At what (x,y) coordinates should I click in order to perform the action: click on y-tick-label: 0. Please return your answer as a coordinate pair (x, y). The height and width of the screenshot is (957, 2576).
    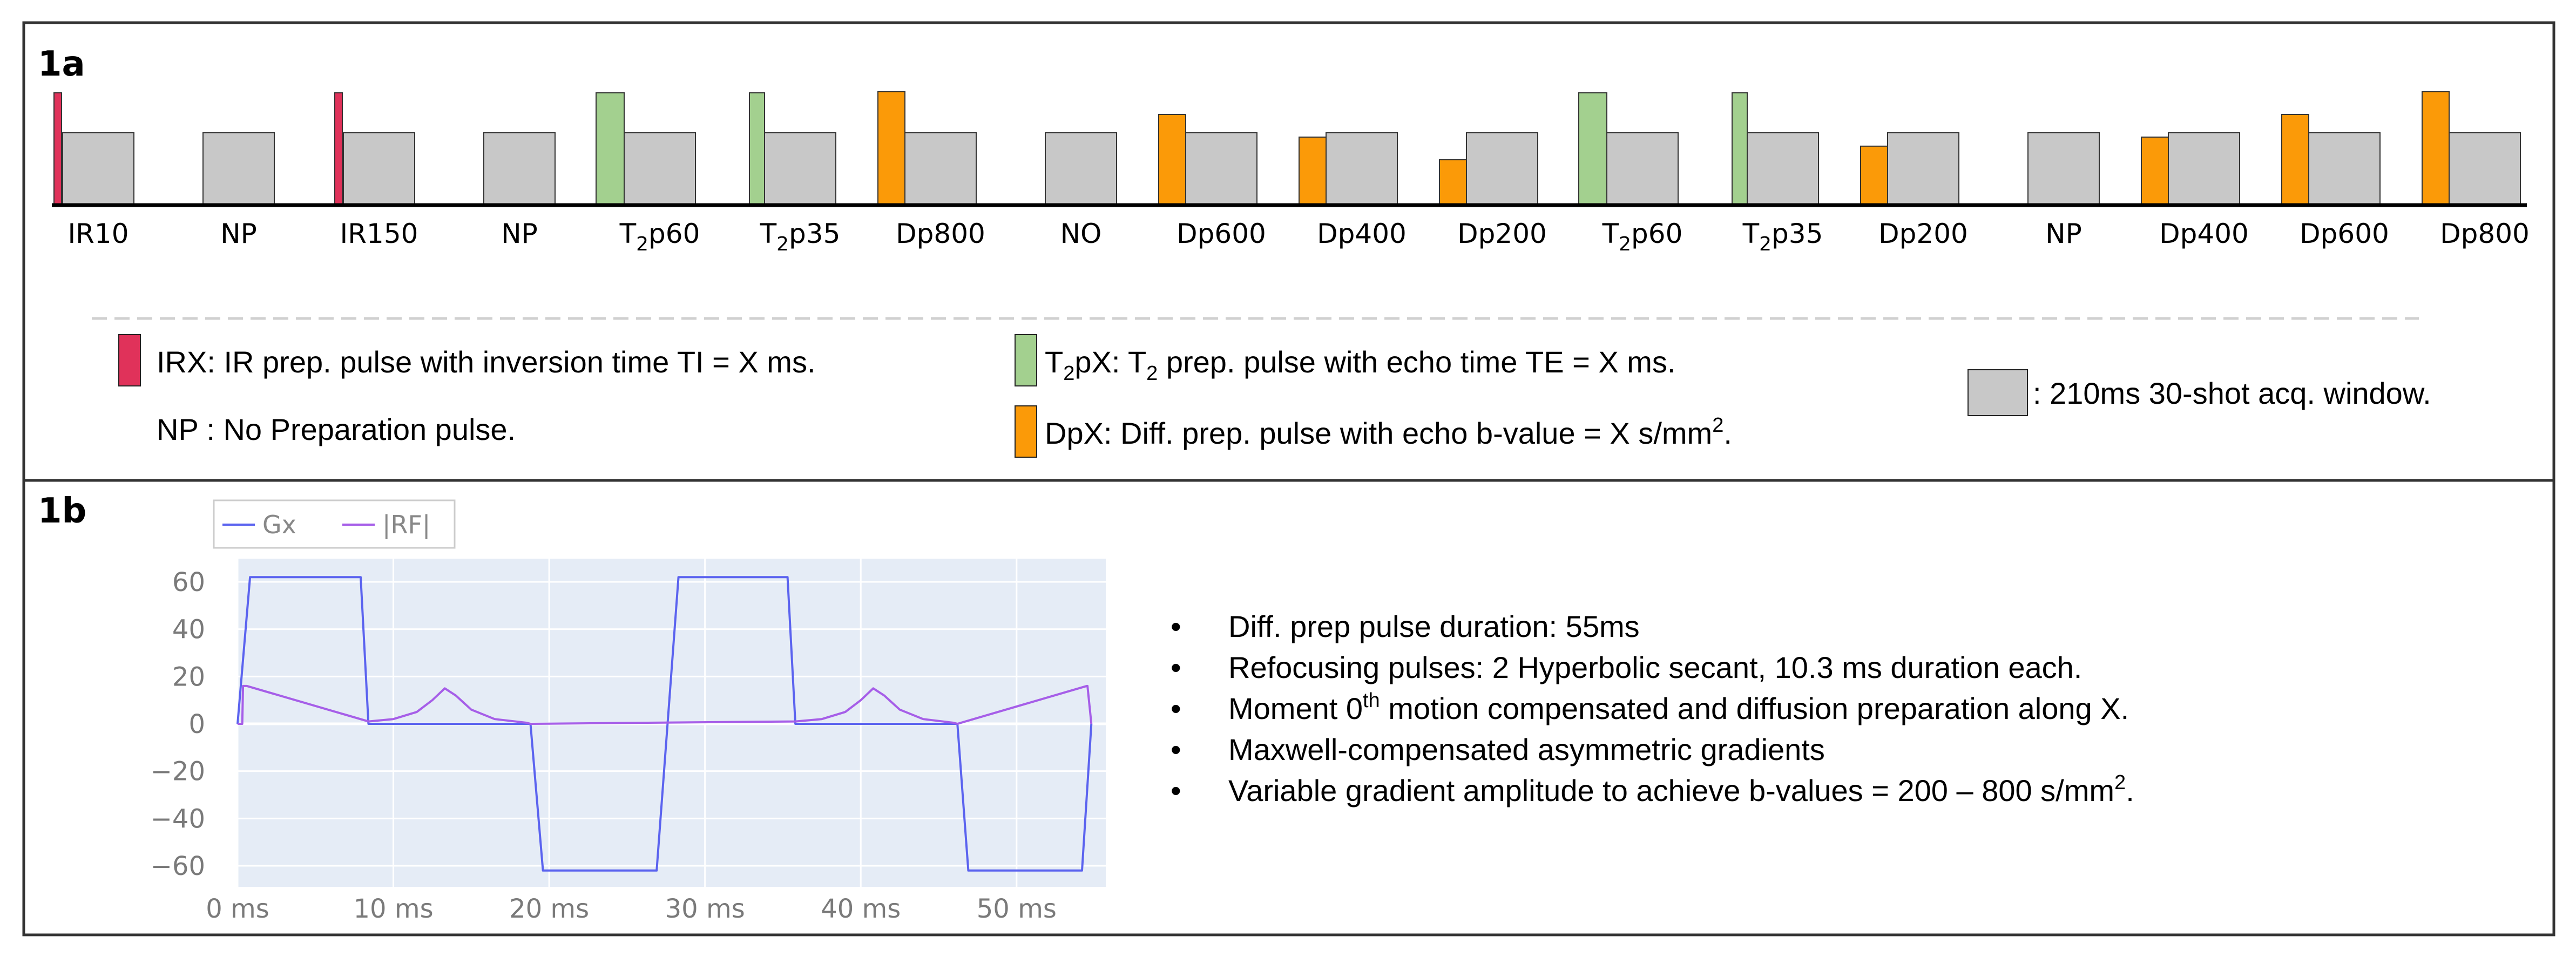
    Looking at the image, I should click on (197, 724).